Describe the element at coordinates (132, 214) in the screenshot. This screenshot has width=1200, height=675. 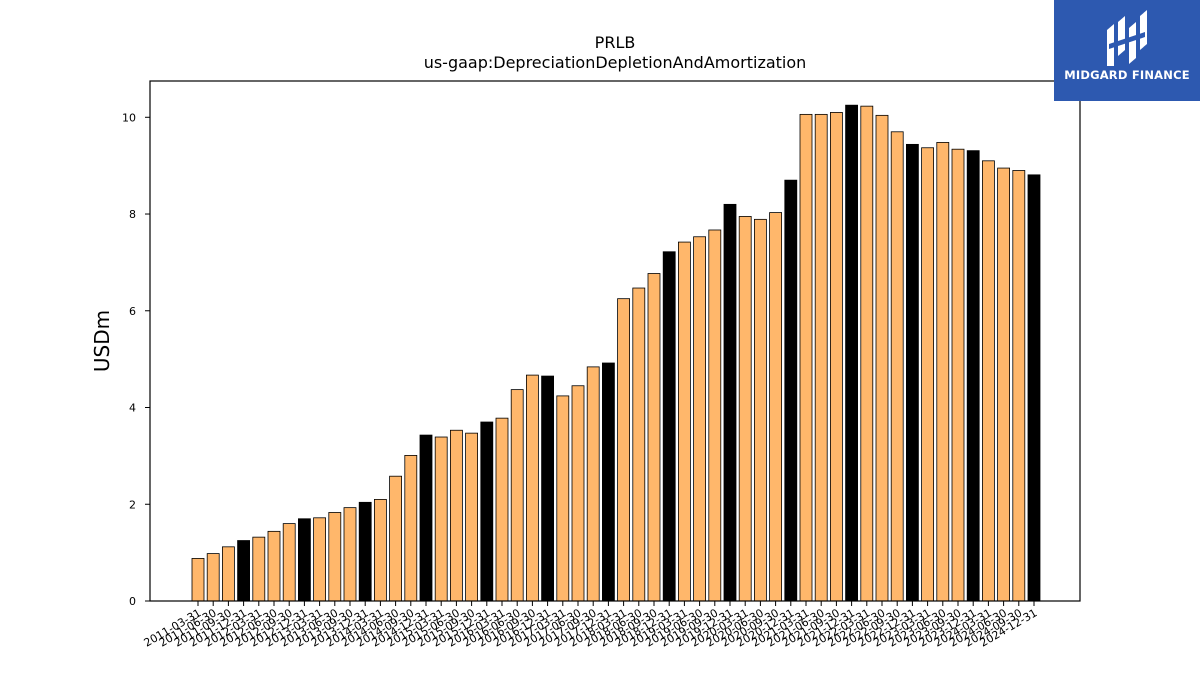
I see `y-tick-label: 8` at that location.